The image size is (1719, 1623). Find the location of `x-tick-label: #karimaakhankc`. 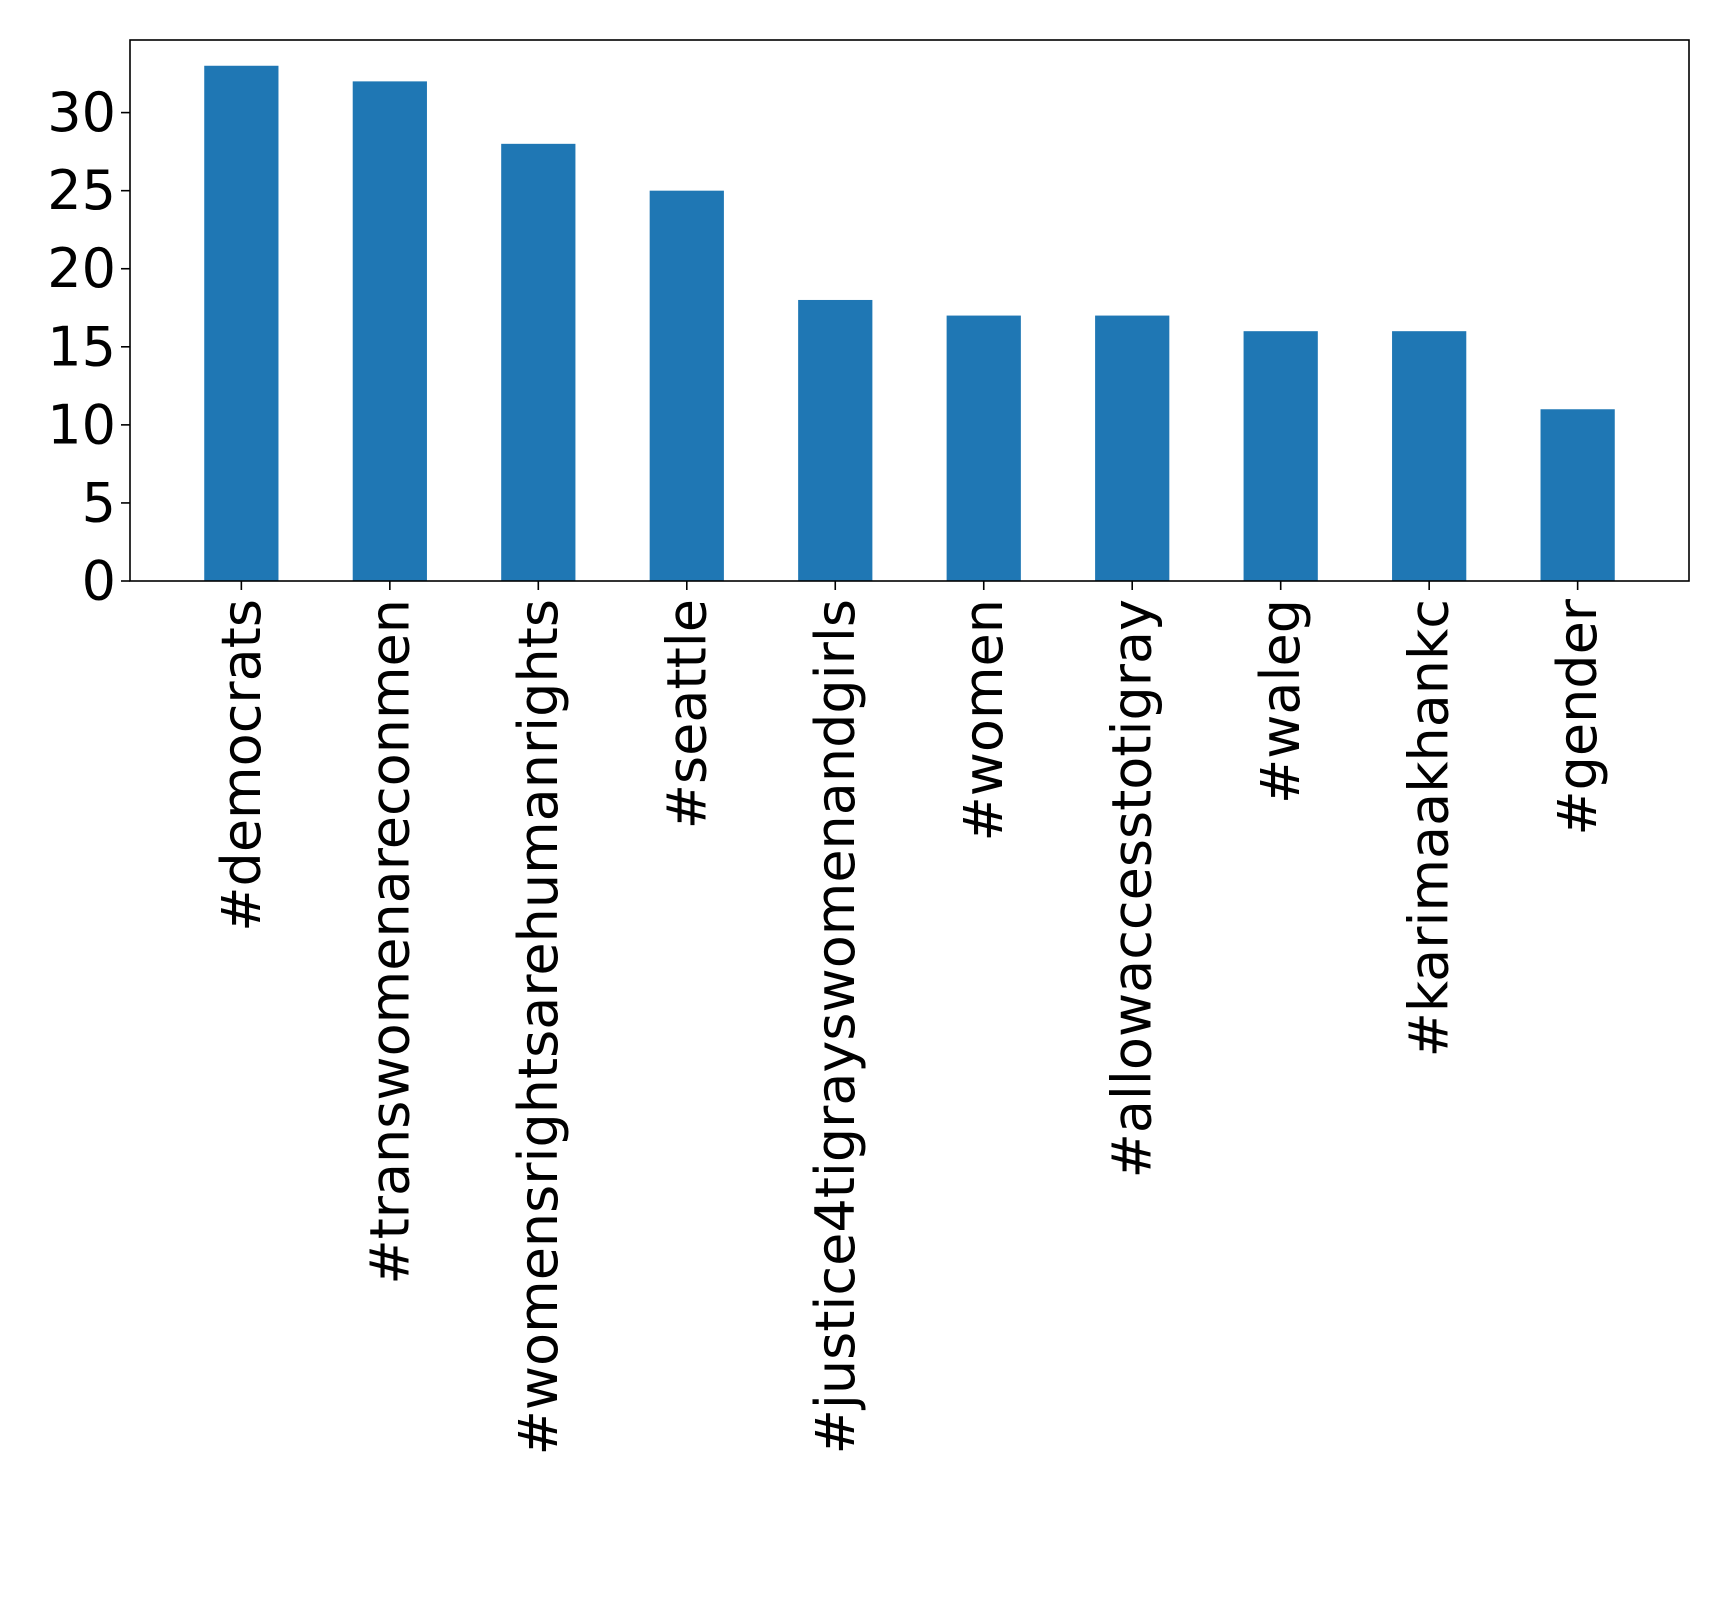

x-tick-label: #karimaakhankc is located at coordinates (1429, 828).